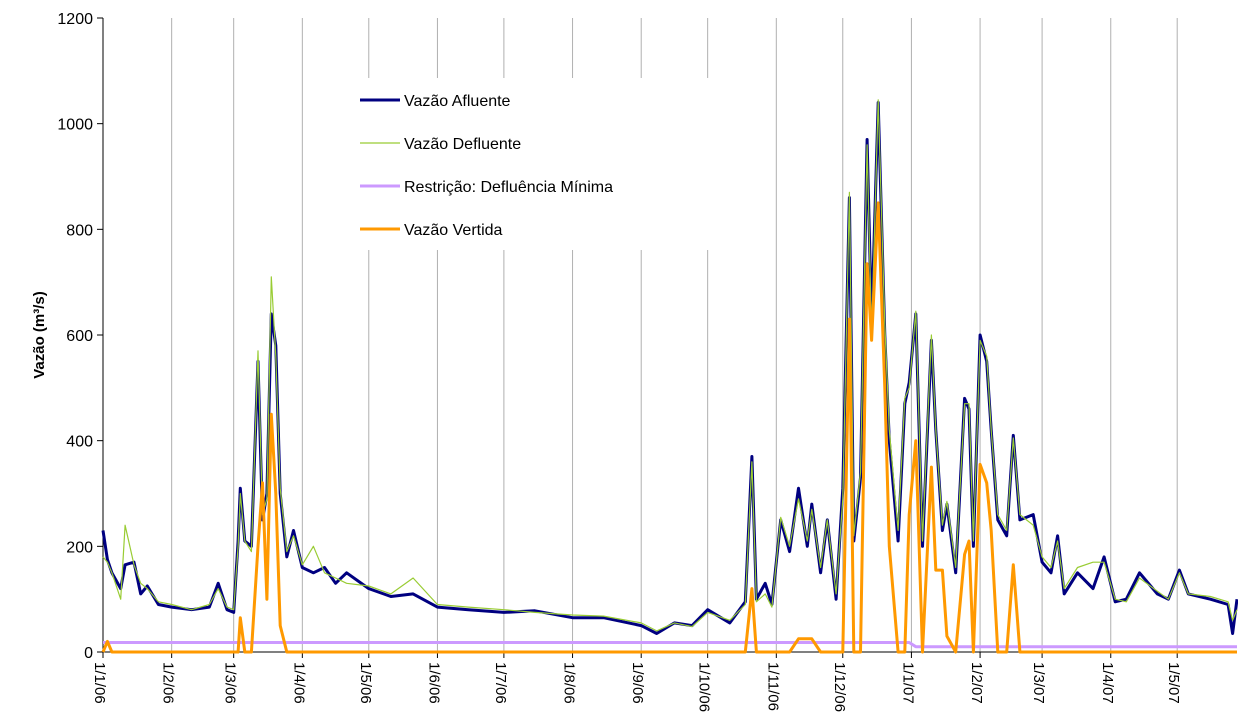 This screenshot has height=725, width=1238. Describe the element at coordinates (39, 335) in the screenshot. I see `y-axis-label: Vazão (m³/s)` at that location.